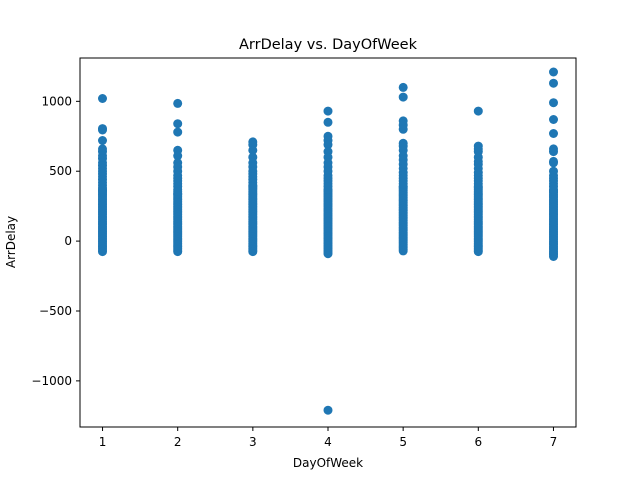  I want to click on y-axis-label: ArrDelay, so click(11, 242).